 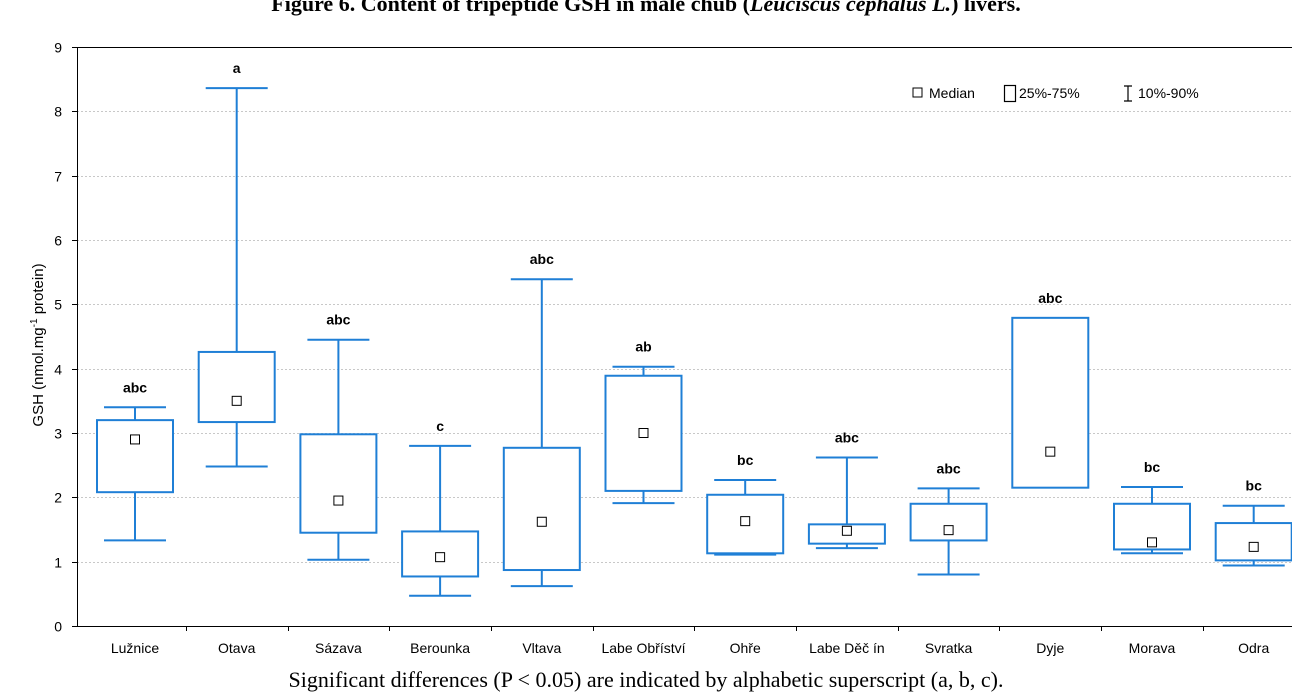 What do you see at coordinates (237, 68) in the screenshot?
I see `significance-label: a` at bounding box center [237, 68].